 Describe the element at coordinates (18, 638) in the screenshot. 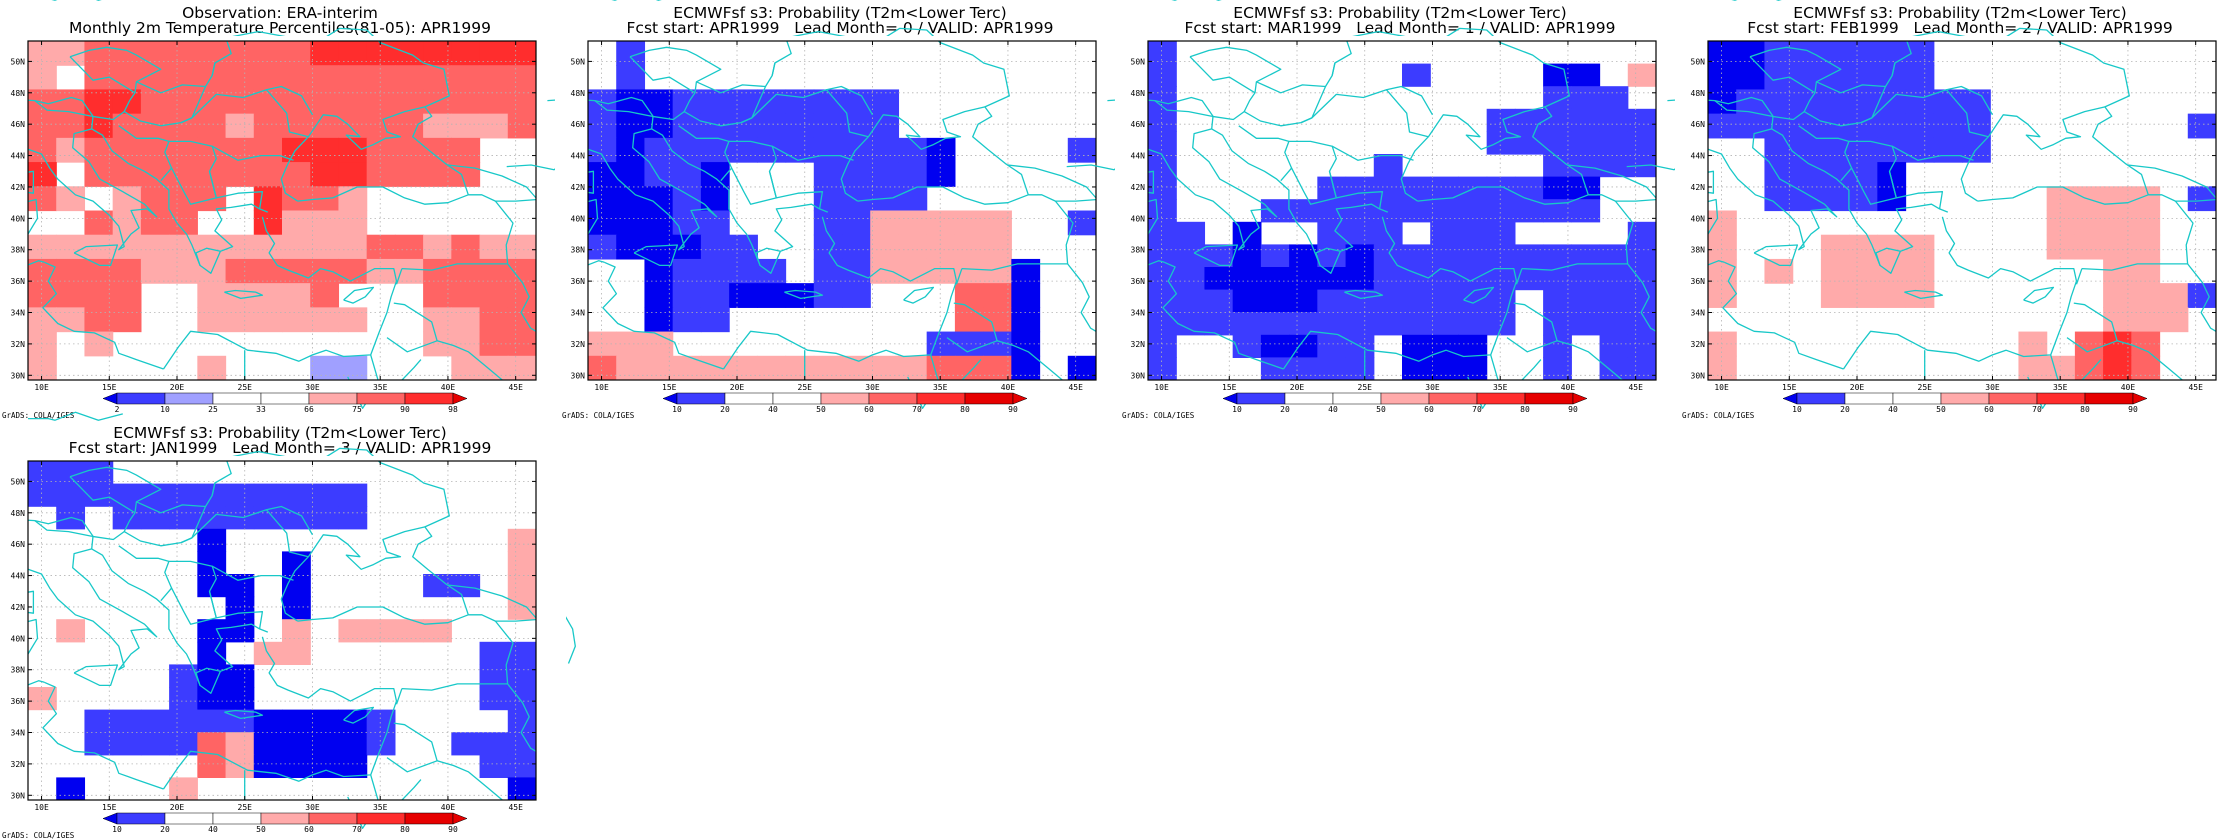

I see `lat-tick-label: 40N` at that location.